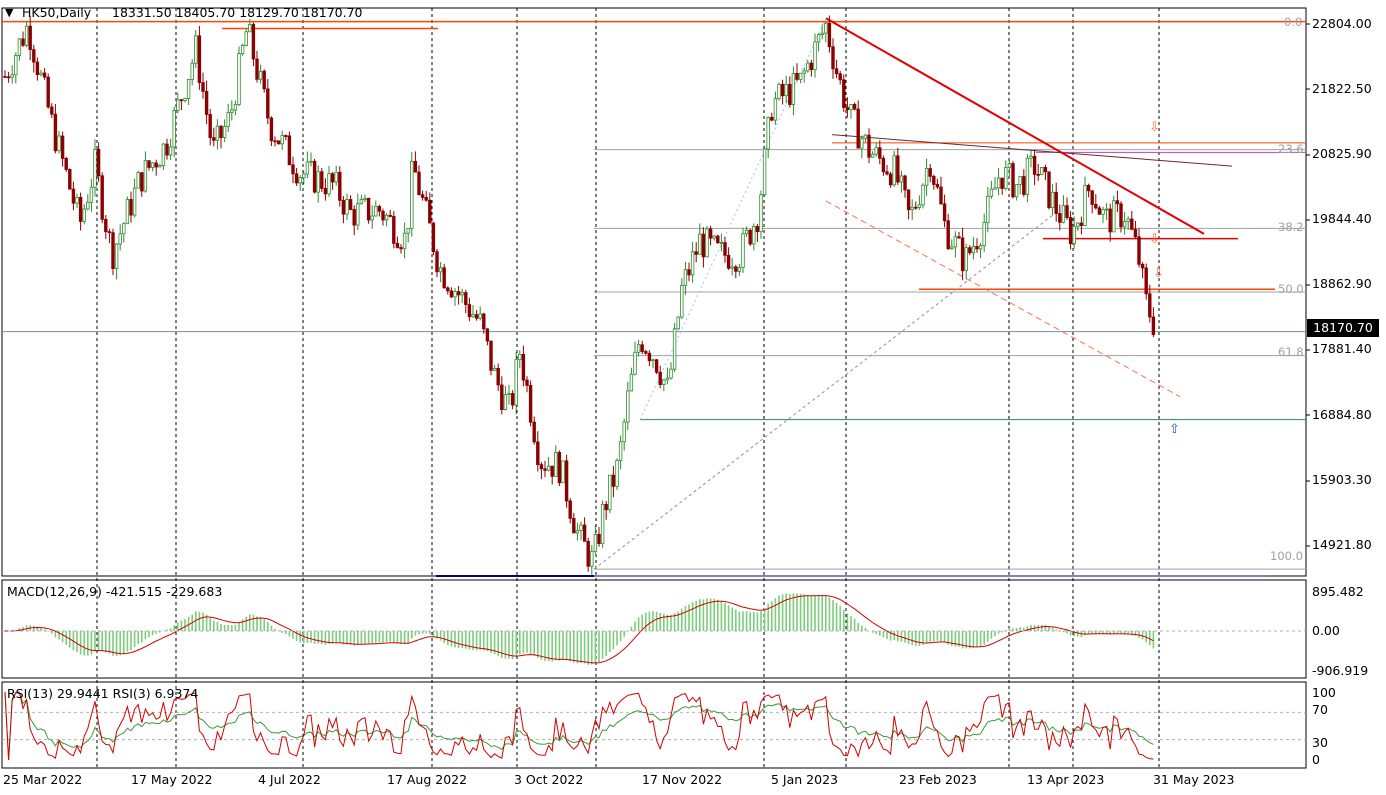 The image size is (1386, 795). Describe the element at coordinates (1032, 150) in the screenshot. I see `brown-trendline` at that location.